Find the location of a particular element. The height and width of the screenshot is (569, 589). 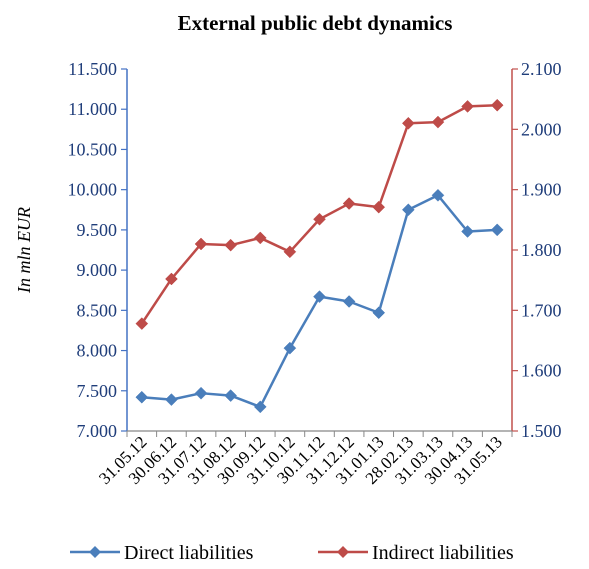

right-tick-label: 1.700 is located at coordinates (541, 310).